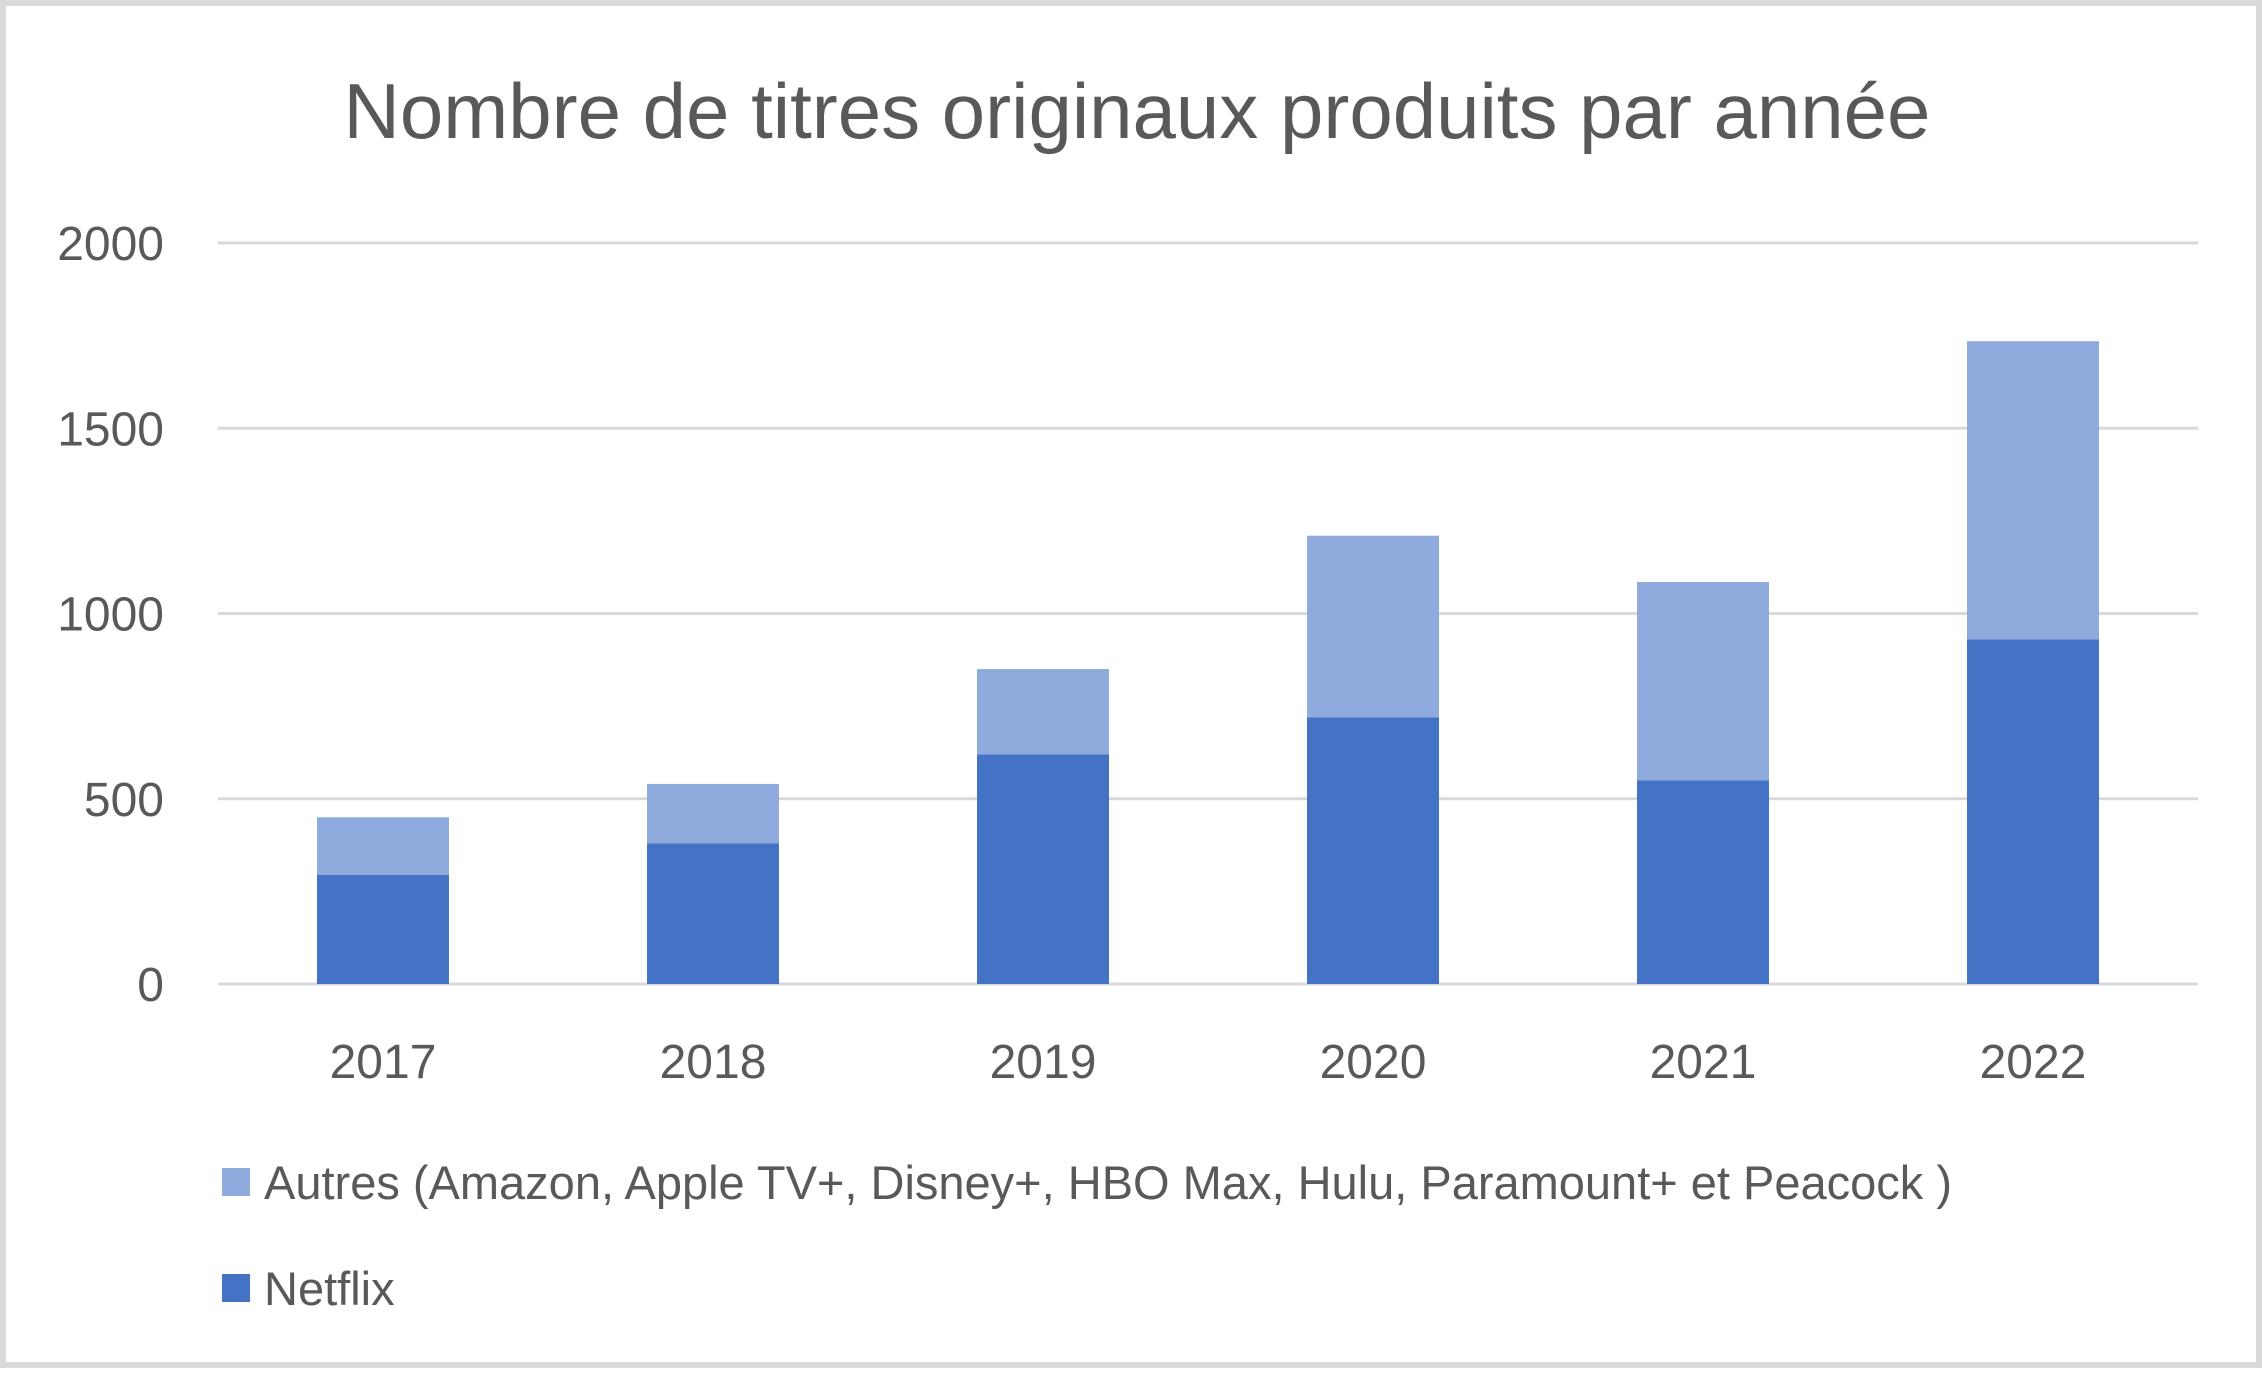 The image size is (2262, 1374). What do you see at coordinates (1373, 626) in the screenshot?
I see `bar-autres-2020` at bounding box center [1373, 626].